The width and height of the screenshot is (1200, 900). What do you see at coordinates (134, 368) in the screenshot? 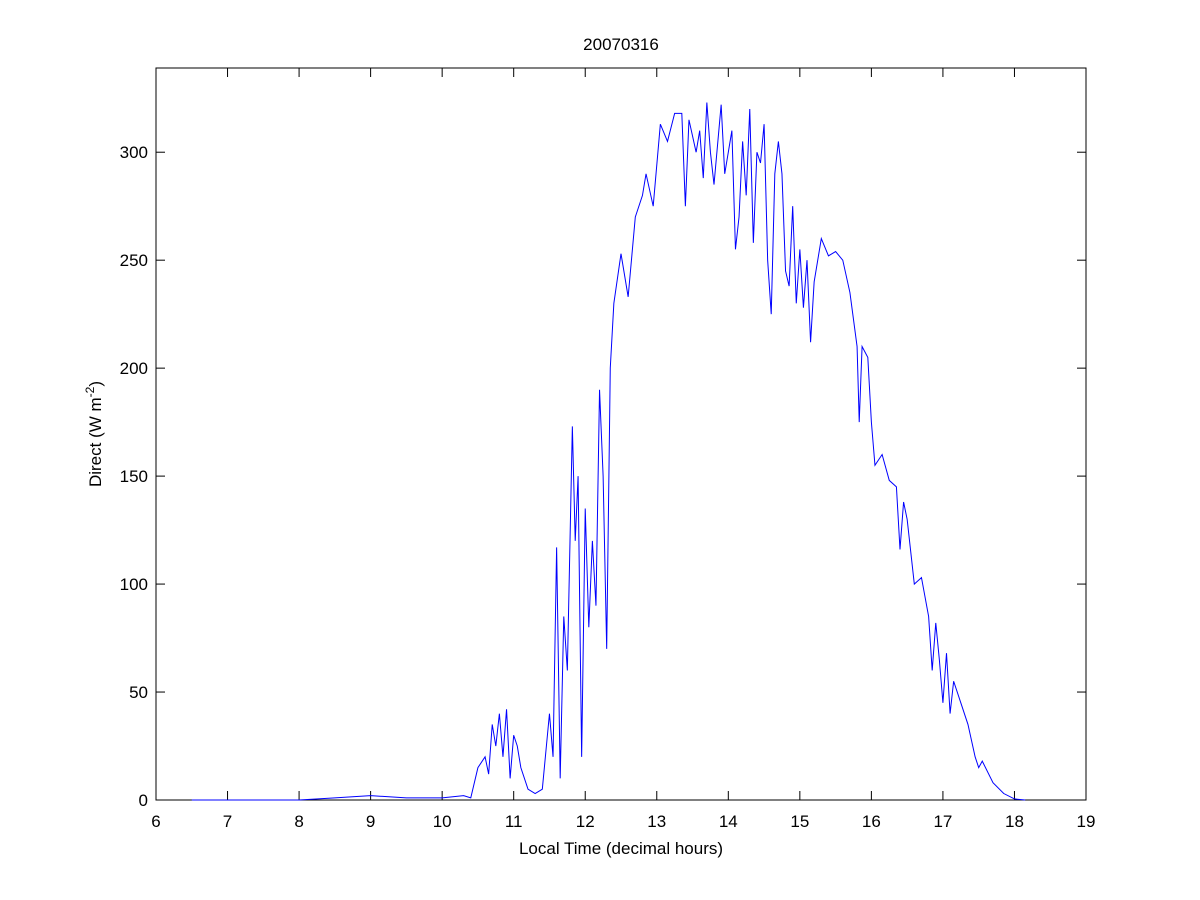
I see `y-tick-label: 200` at bounding box center [134, 368].